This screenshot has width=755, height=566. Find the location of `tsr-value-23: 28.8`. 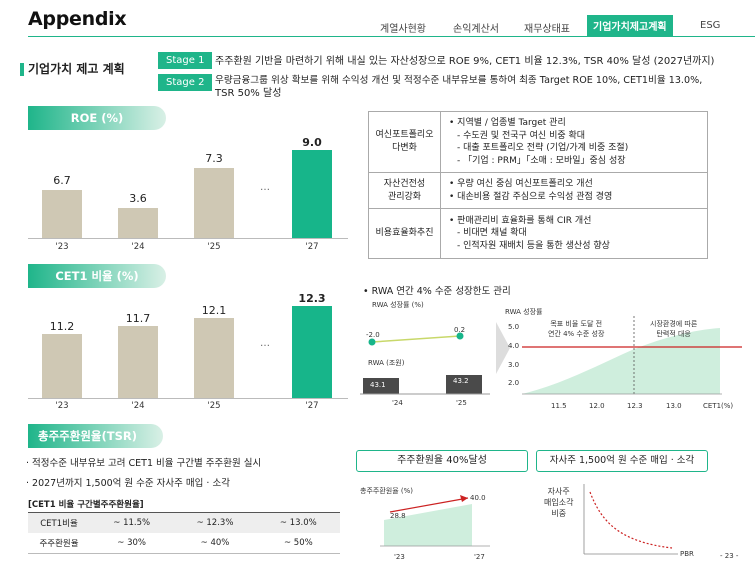

tsr-value-23: 28.8 is located at coordinates (398, 516).